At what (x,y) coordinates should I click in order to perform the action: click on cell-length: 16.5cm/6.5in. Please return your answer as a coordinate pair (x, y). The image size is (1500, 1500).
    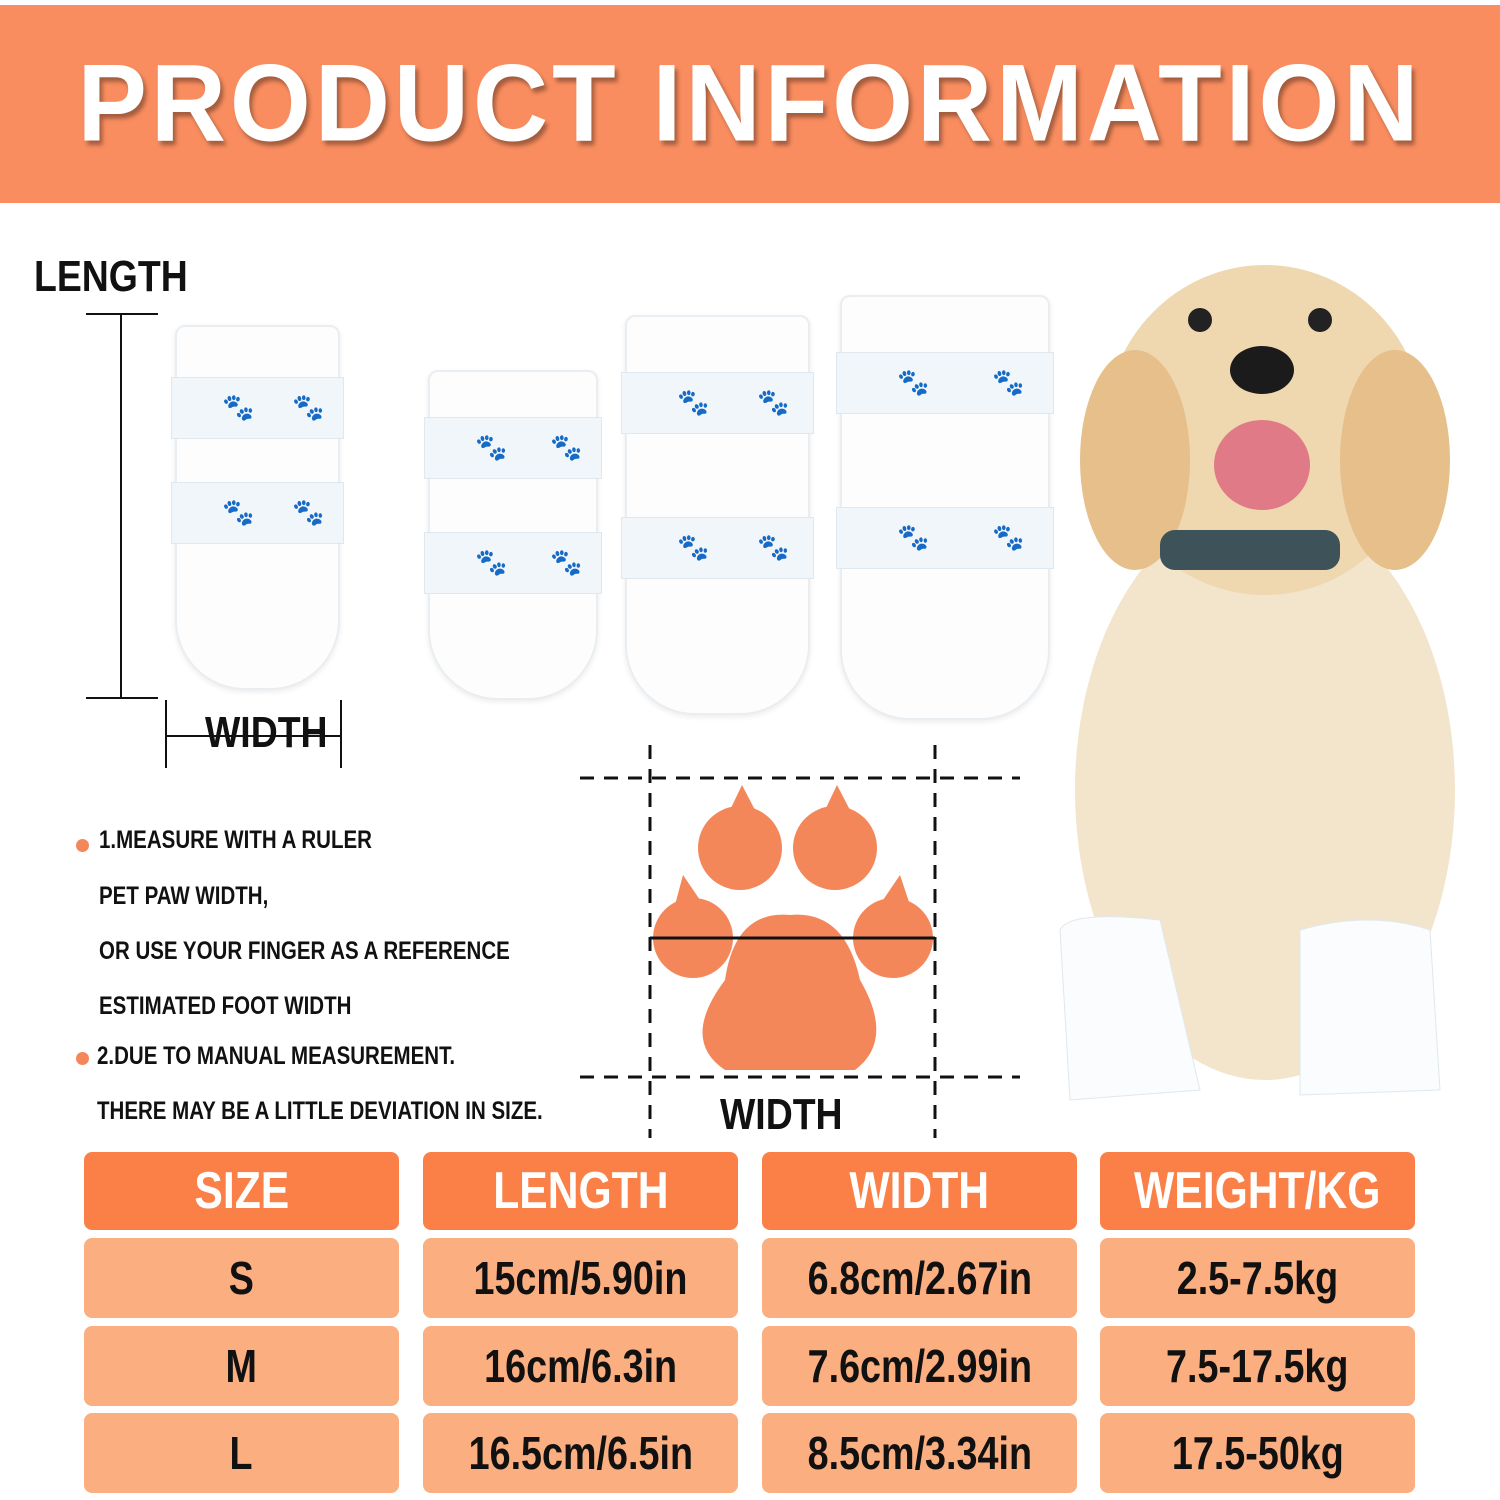
    Looking at the image, I should click on (580, 1453).